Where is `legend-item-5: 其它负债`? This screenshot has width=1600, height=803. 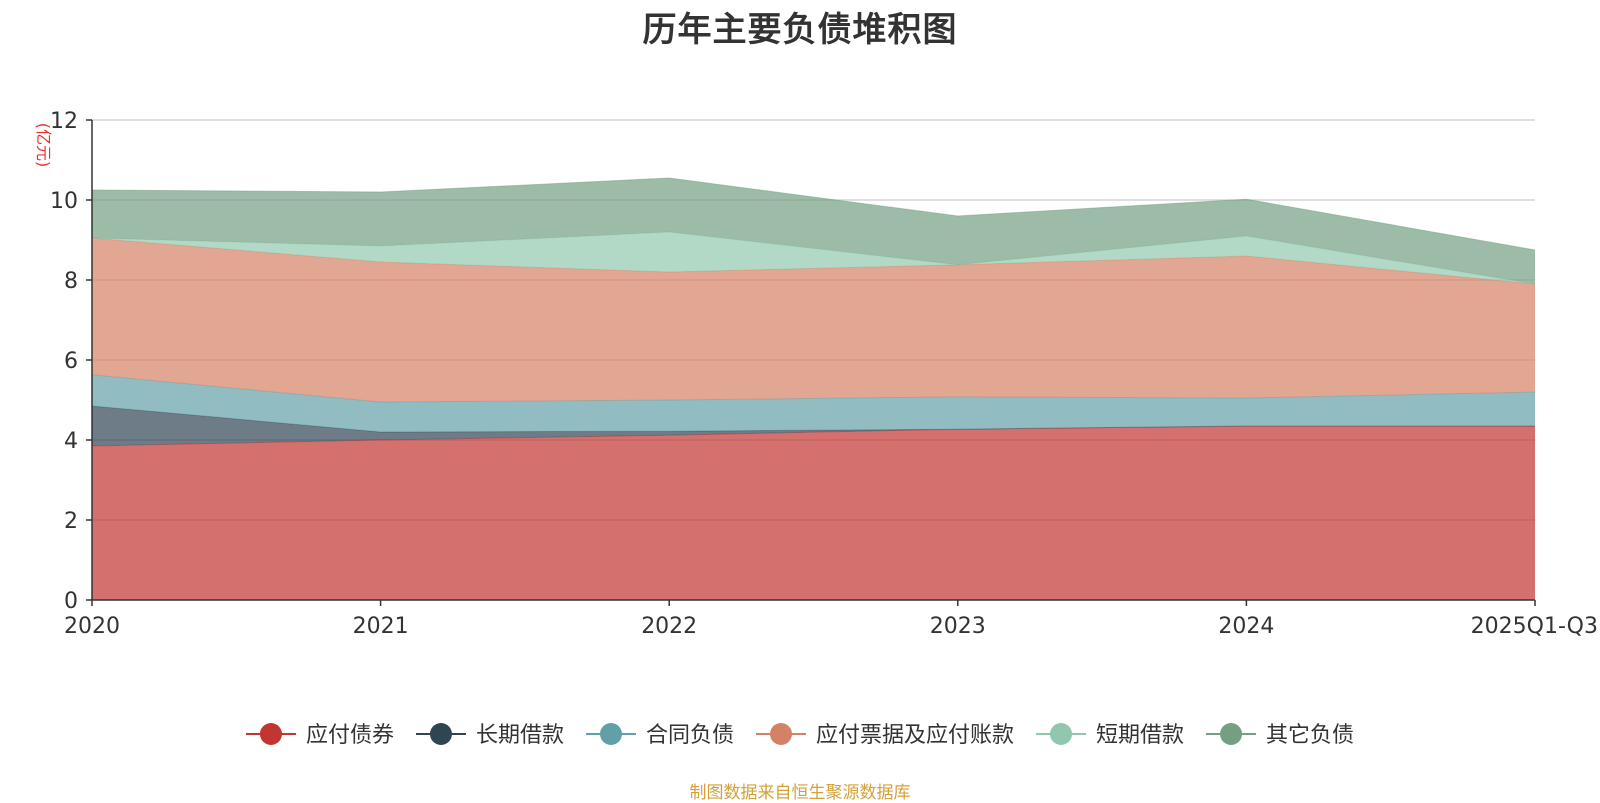
legend-item-5: 其它负债 is located at coordinates (1280, 735).